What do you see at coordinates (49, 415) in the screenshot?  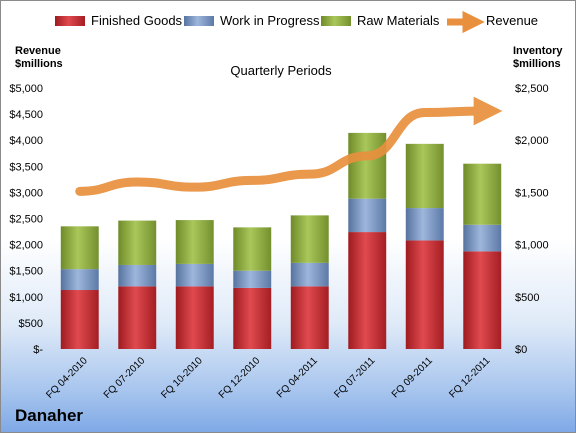 I see `company-name: Danaher` at bounding box center [49, 415].